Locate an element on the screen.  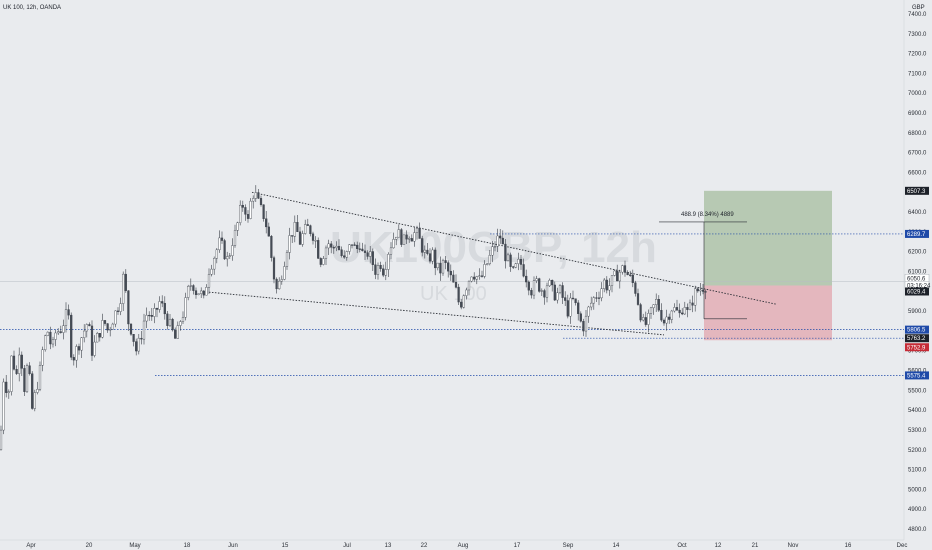
price-tag-label: 6029.4 is located at coordinates (916, 292).